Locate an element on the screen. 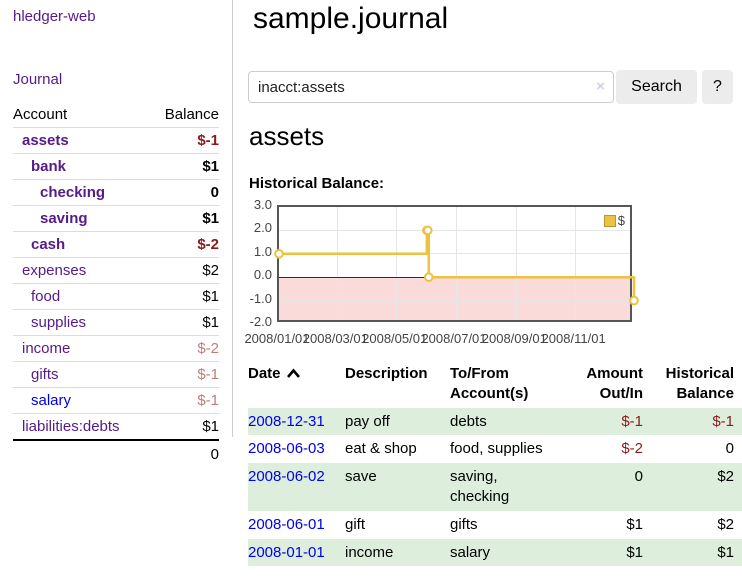  journal-header-amount: Amount Out/In is located at coordinates (614, 383).